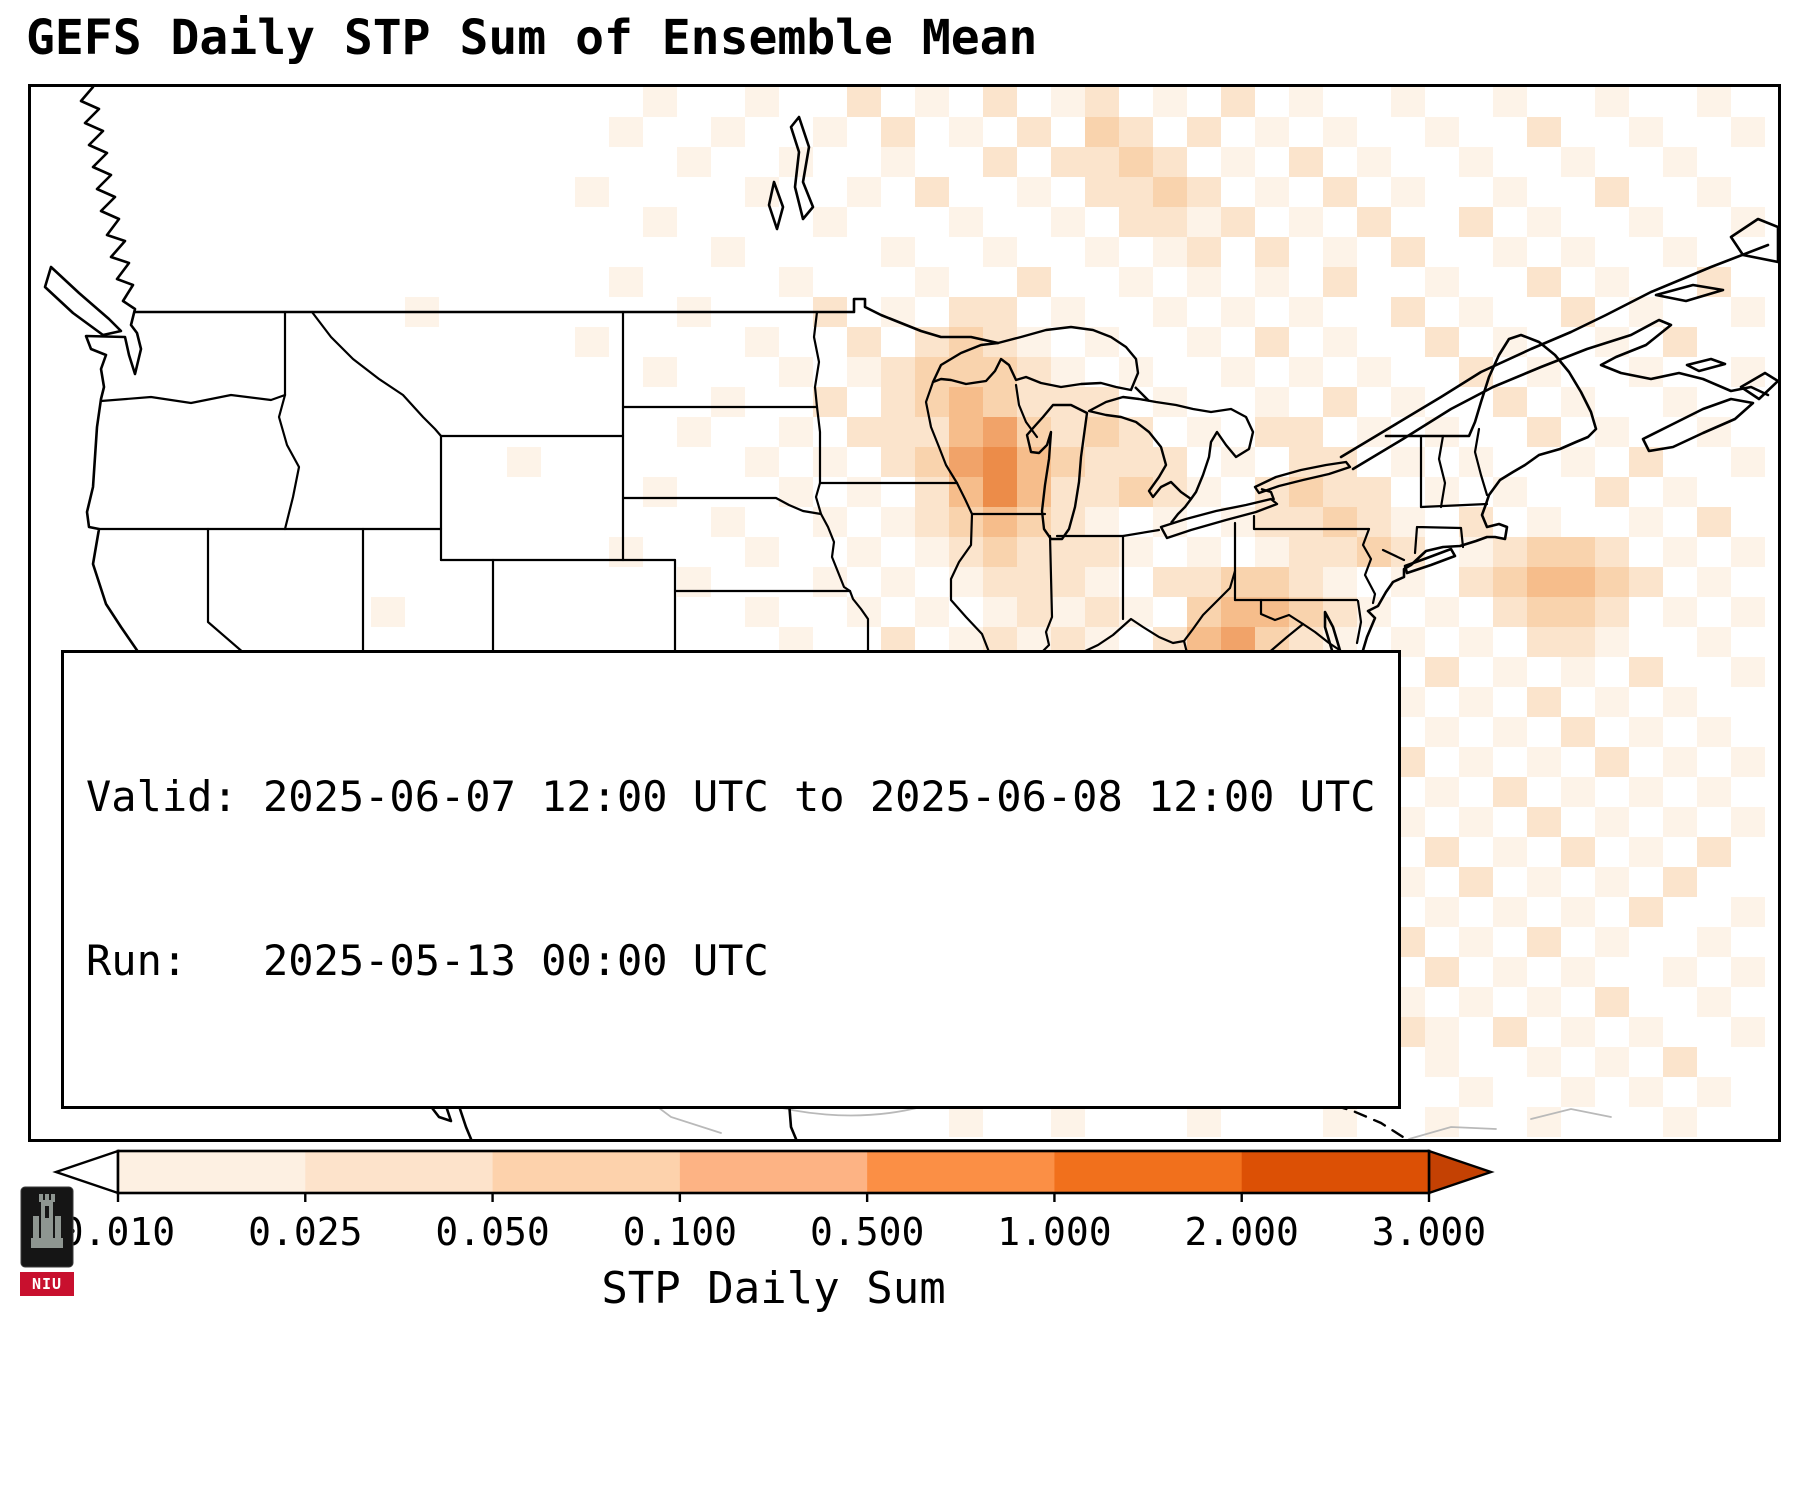 The width and height of the screenshot is (1803, 1500). I want to click on niu-logo-text: NIU, so click(47, 1284).